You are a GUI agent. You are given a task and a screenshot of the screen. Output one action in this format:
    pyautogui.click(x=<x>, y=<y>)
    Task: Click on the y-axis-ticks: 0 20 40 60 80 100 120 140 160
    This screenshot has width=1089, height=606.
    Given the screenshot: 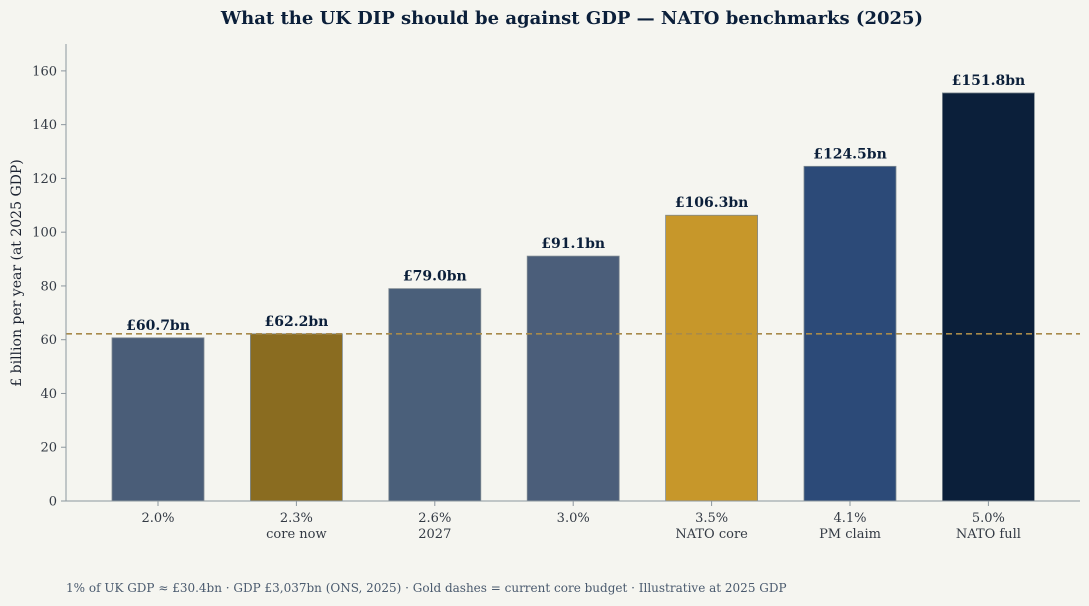 What is the action you would take?
    pyautogui.click(x=49, y=287)
    